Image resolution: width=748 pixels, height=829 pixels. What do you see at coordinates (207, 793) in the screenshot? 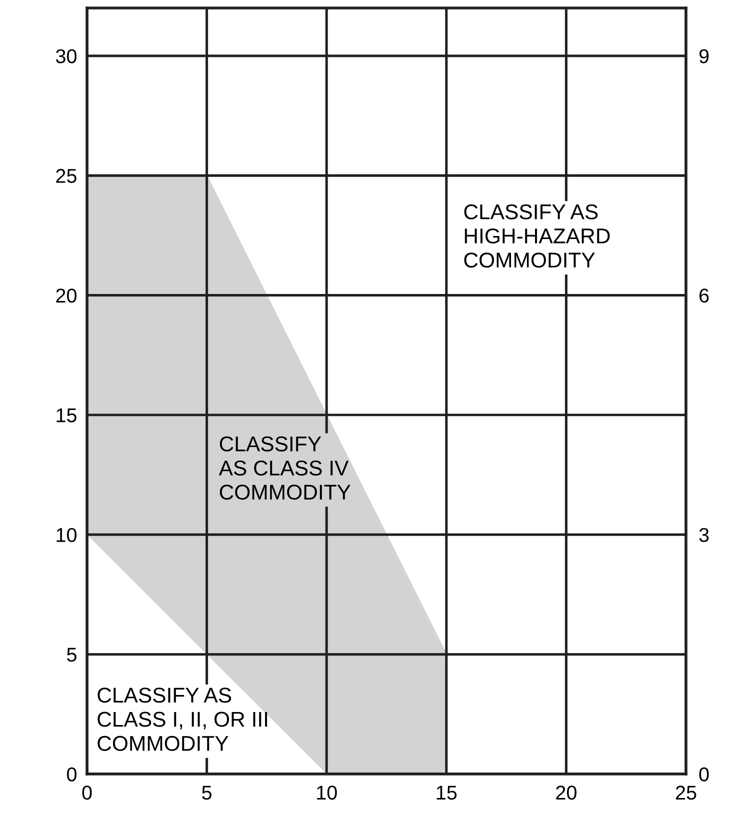
I see `x-tick-label: 5` at bounding box center [207, 793].